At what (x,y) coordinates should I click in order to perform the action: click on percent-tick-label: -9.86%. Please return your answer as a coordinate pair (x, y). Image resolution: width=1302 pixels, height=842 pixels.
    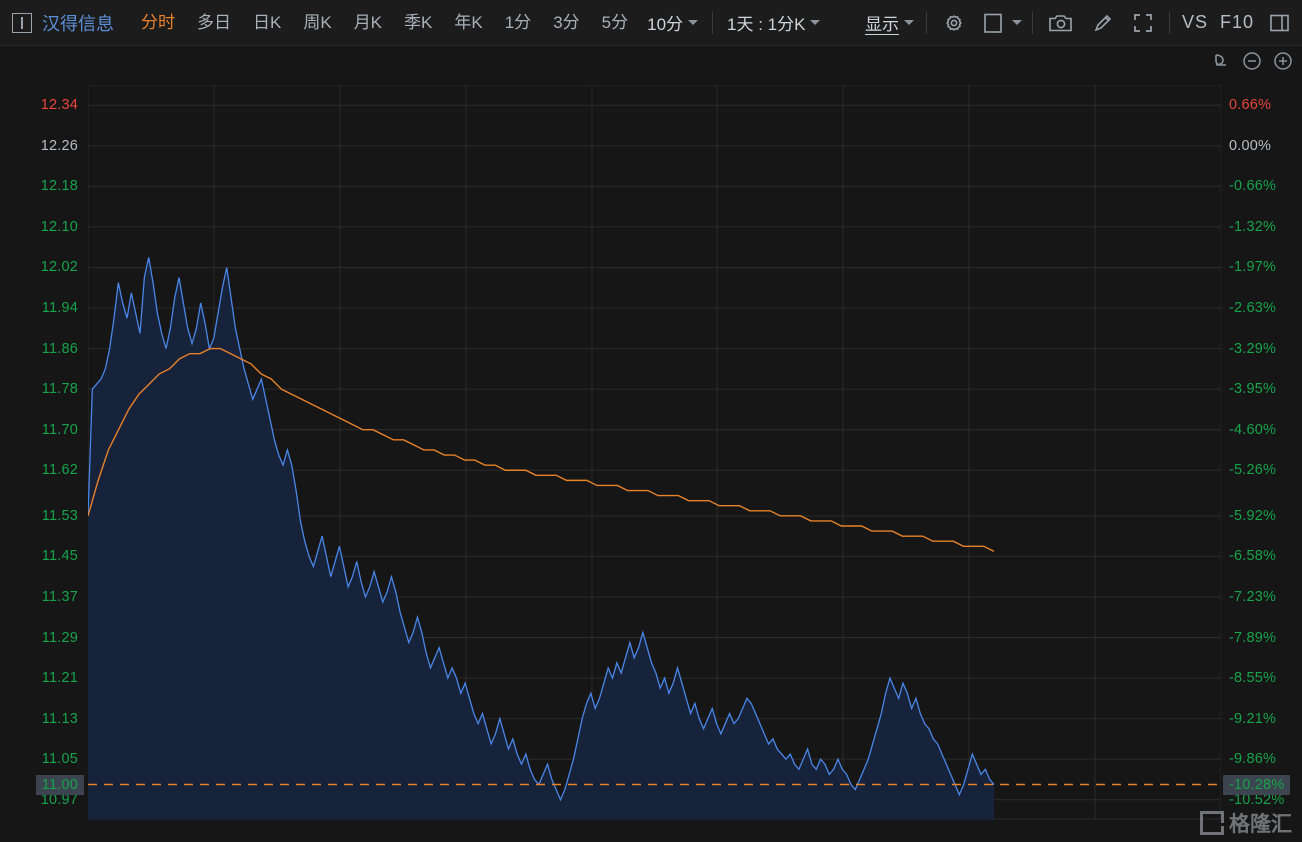
    Looking at the image, I should click on (1253, 759).